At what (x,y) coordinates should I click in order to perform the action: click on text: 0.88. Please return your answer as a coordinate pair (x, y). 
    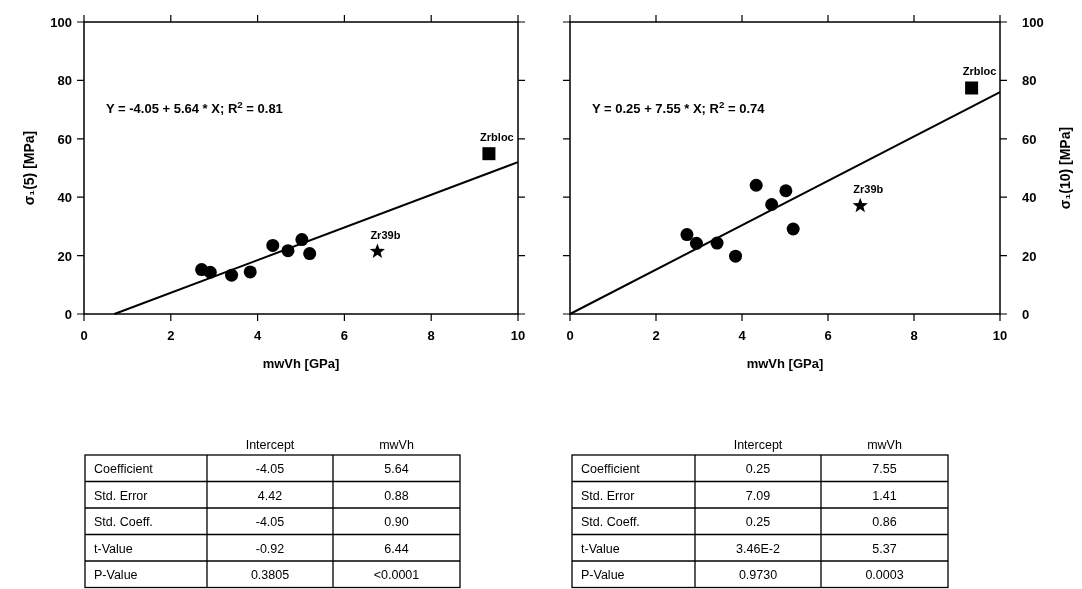
    Looking at the image, I should click on (396, 495).